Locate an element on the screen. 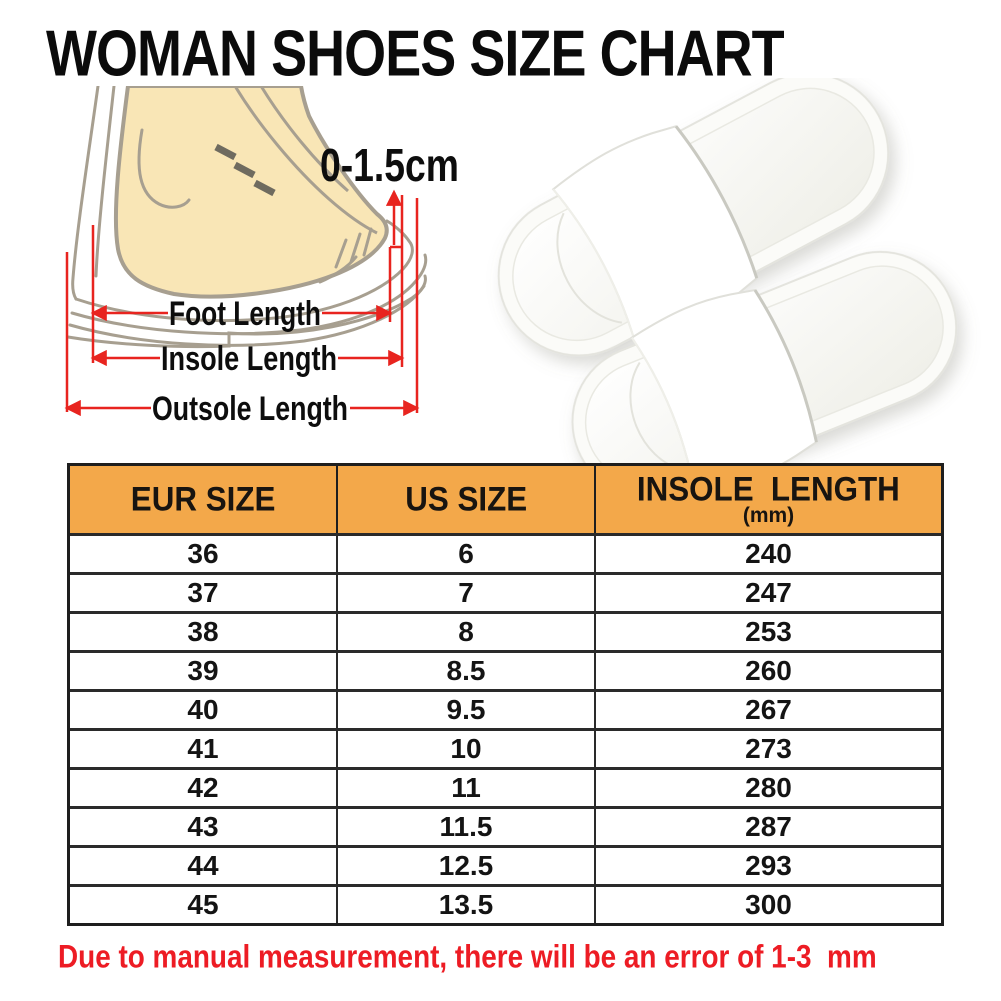 The height and width of the screenshot is (1001, 1001). table-row: 42 11 280 is located at coordinates (505, 786).